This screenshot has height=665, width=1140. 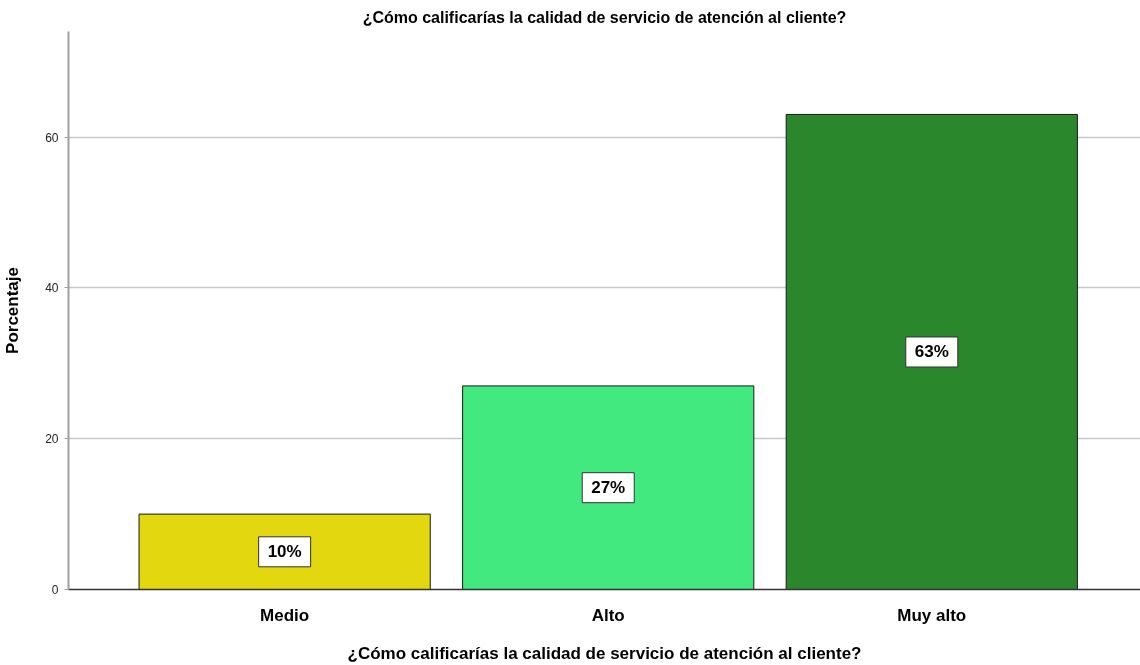 I want to click on data-label: 27%, so click(x=608, y=488).